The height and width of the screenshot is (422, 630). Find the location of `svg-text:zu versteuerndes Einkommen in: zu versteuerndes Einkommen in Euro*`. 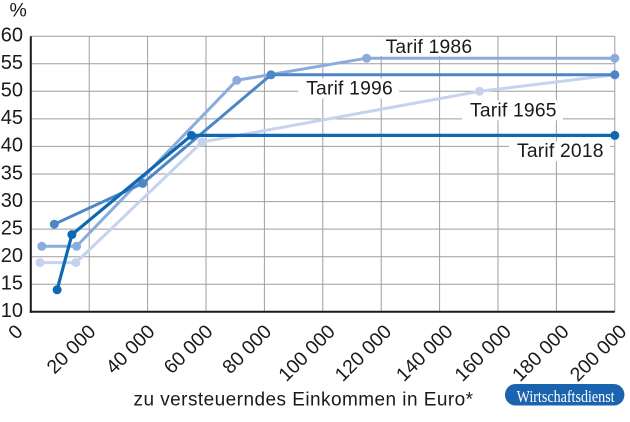

svg-text:zu versteuerndes Einkommen in: zu versteuerndes Einkommen in Euro* is located at coordinates (304, 400).